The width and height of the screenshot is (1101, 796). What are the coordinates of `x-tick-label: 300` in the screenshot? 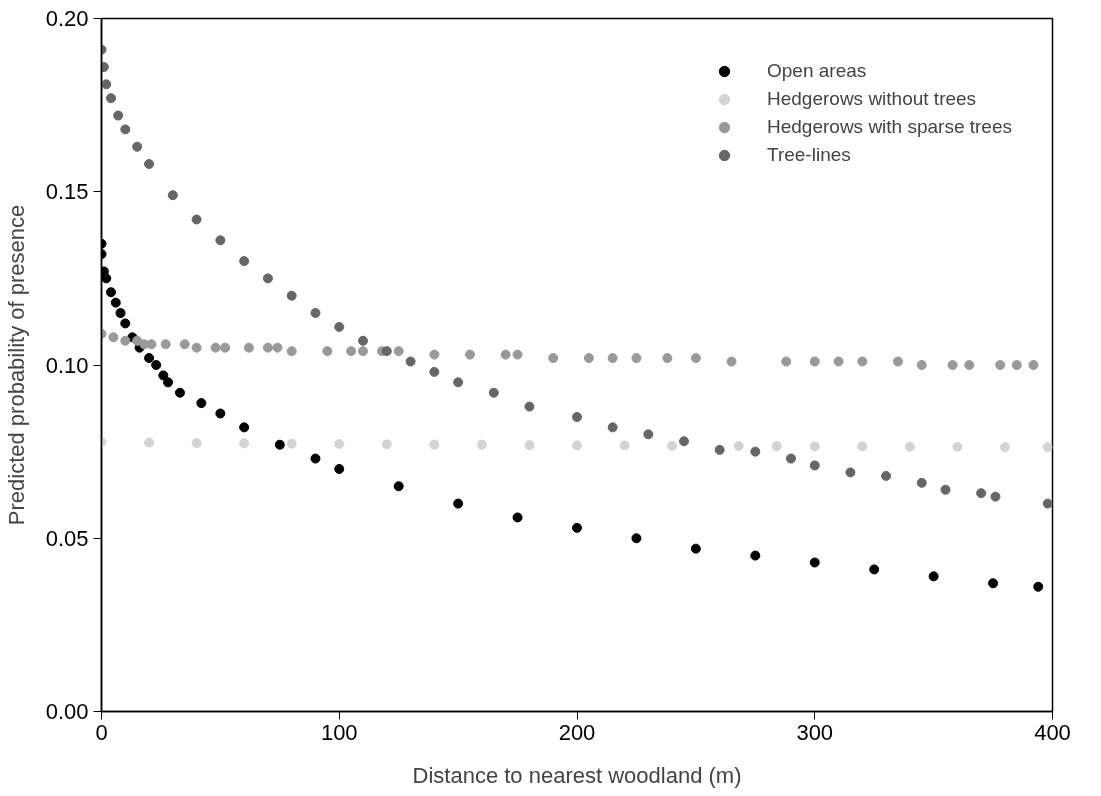 It's located at (815, 732).